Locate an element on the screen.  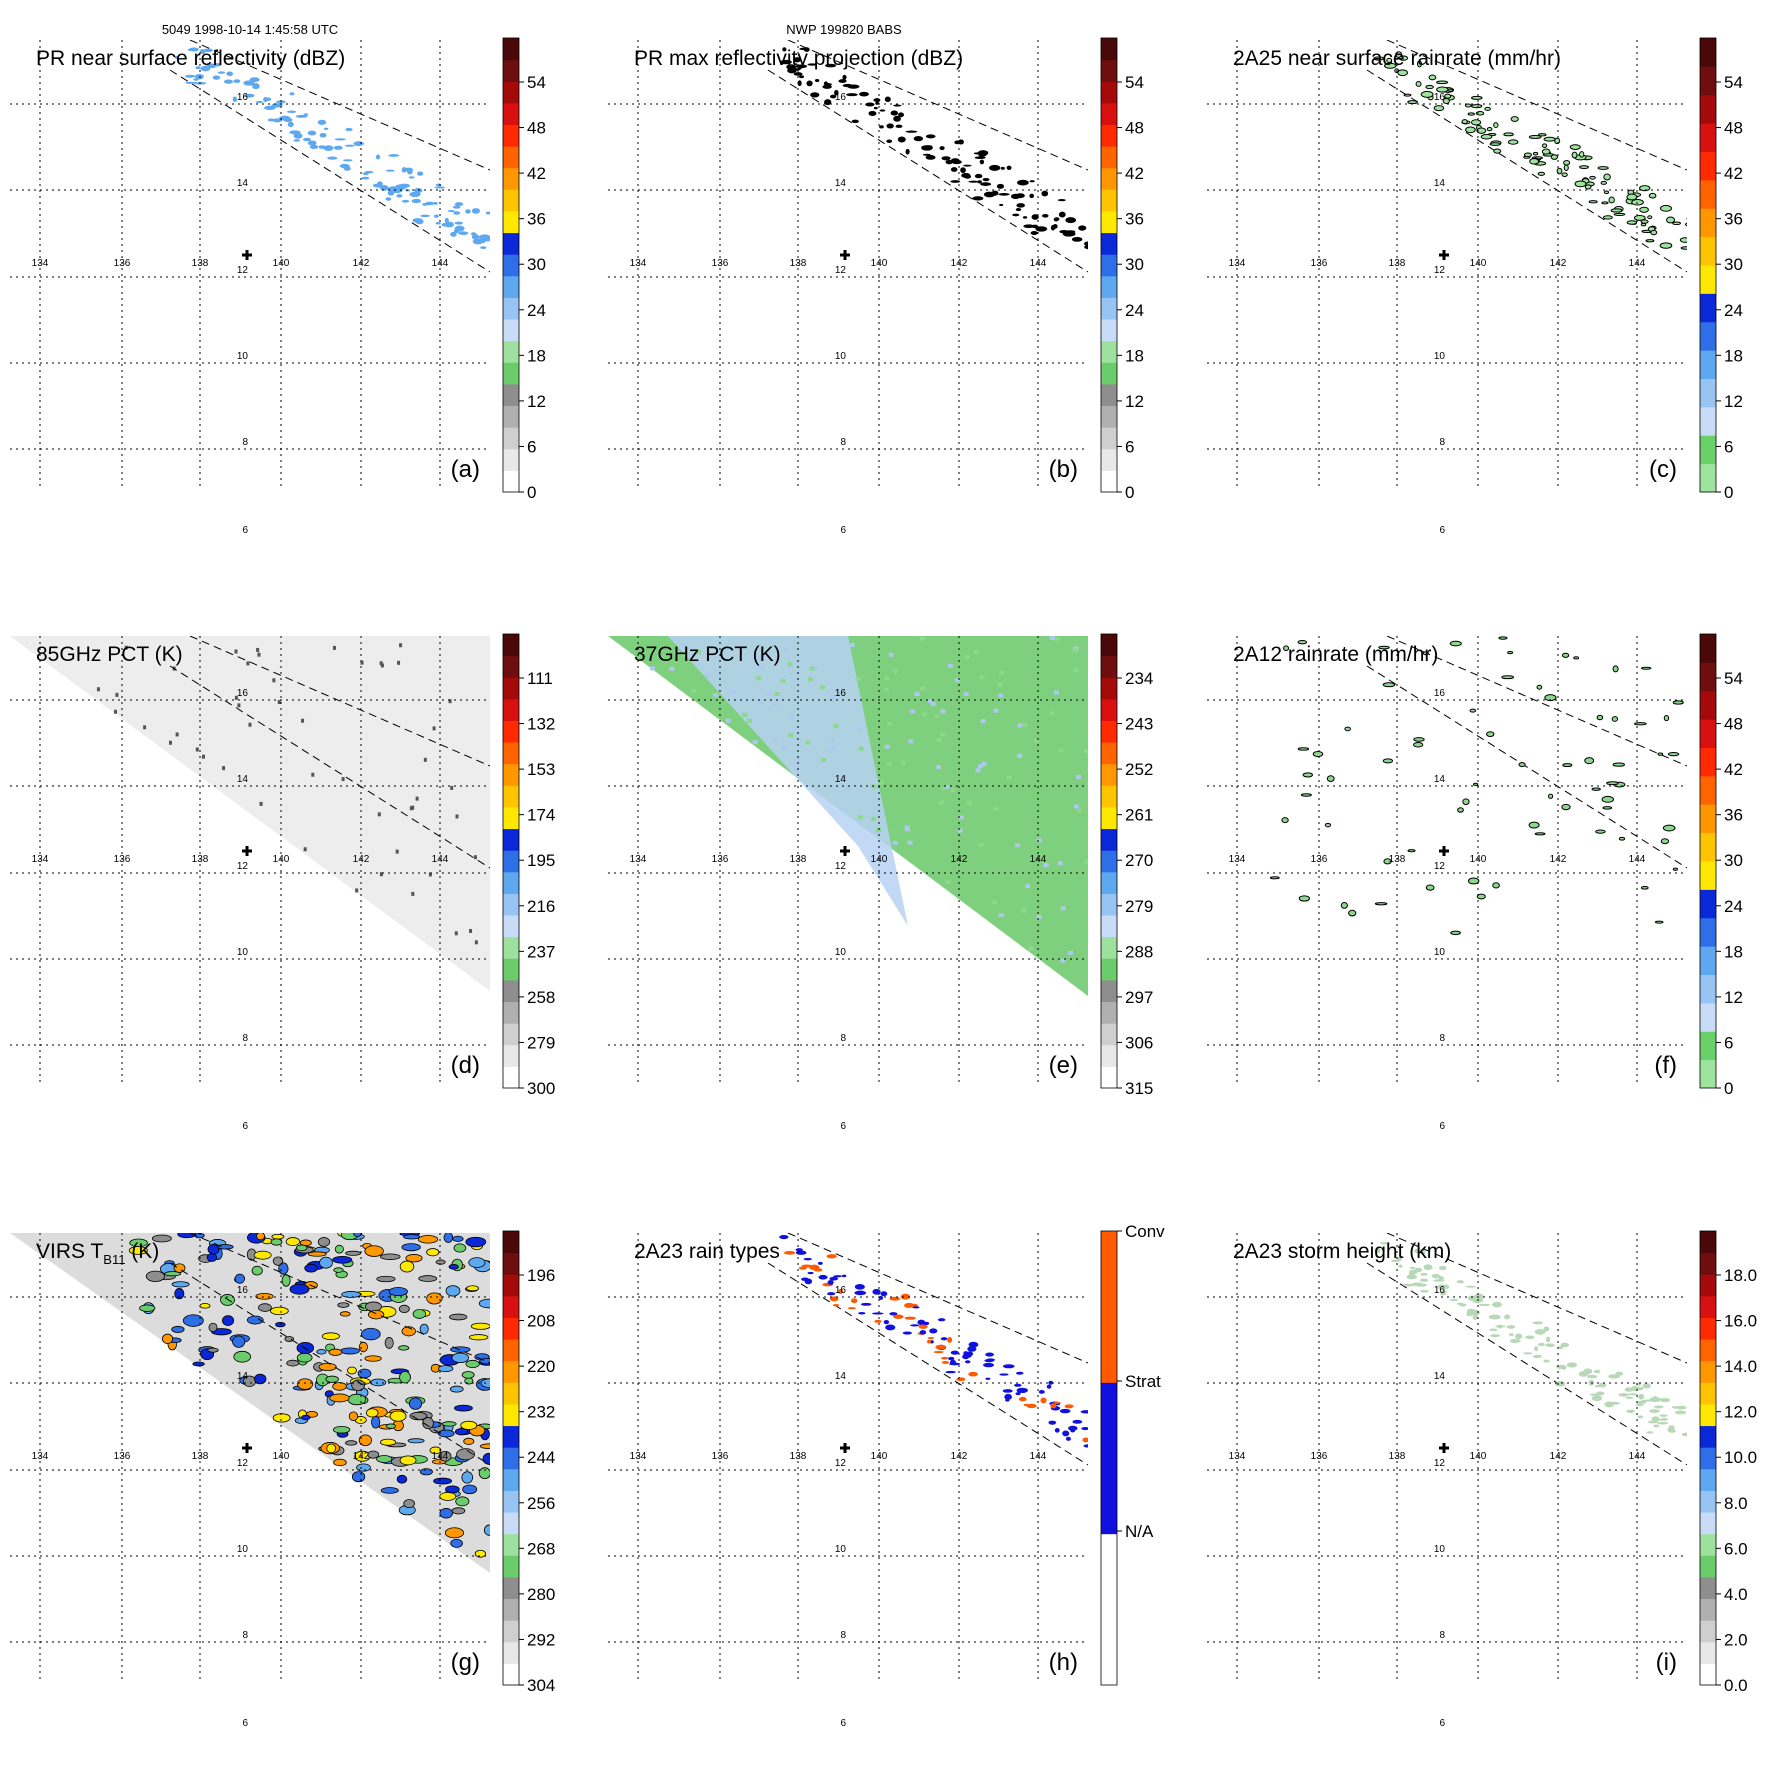
pct-cool-region is located at coordinates (788, 781).